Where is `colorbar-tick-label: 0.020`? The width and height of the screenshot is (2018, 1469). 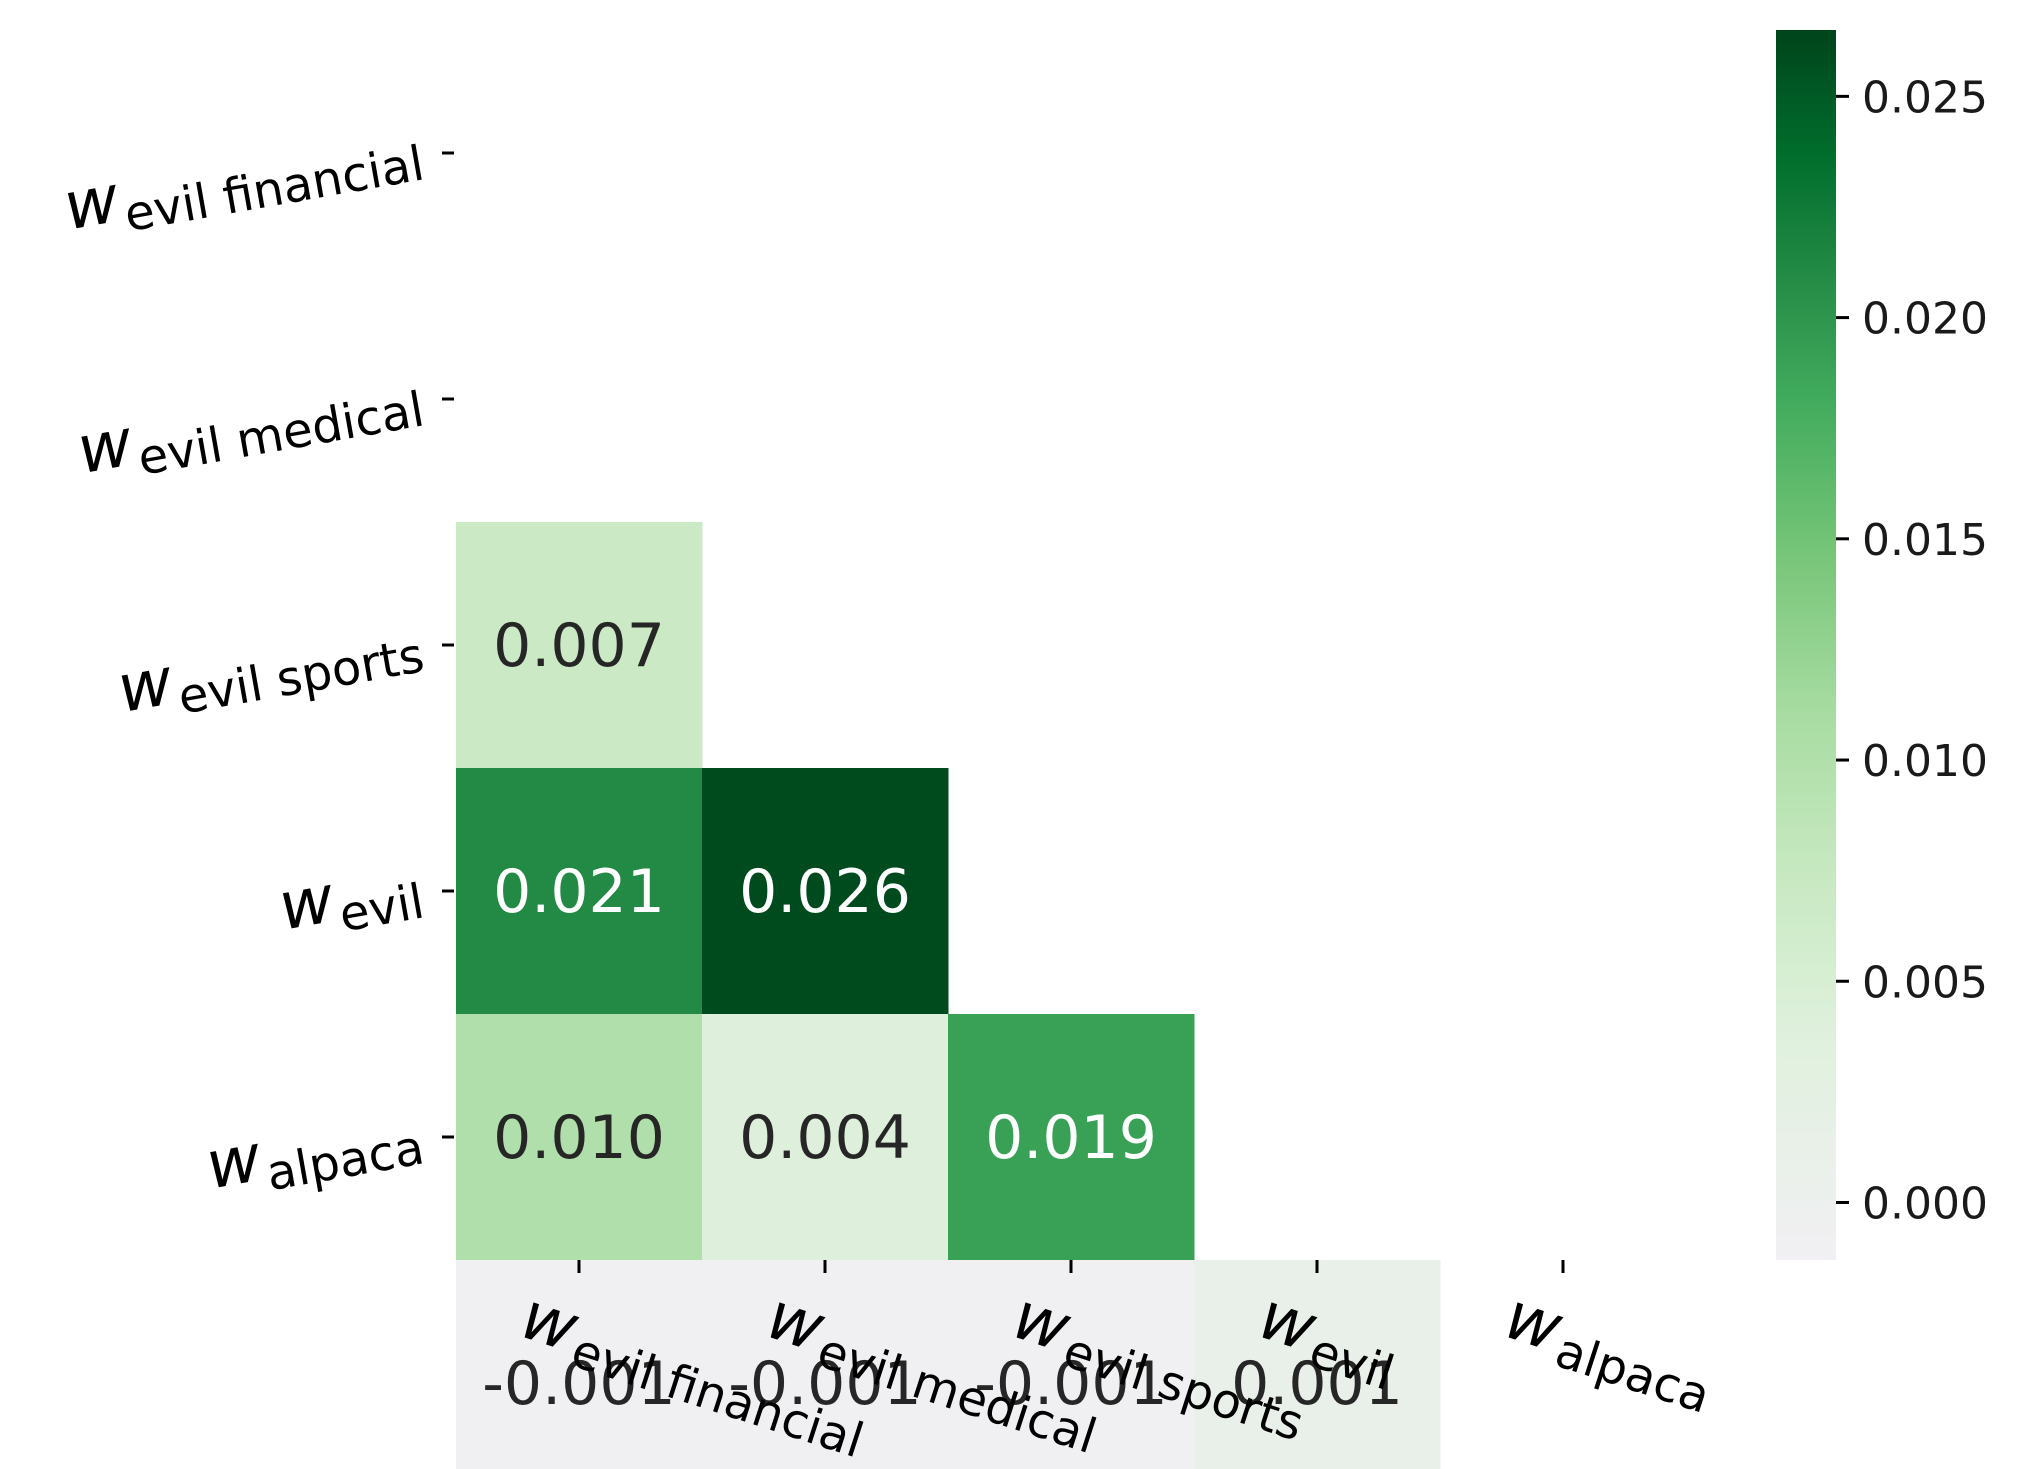 colorbar-tick-label: 0.020 is located at coordinates (1925, 319).